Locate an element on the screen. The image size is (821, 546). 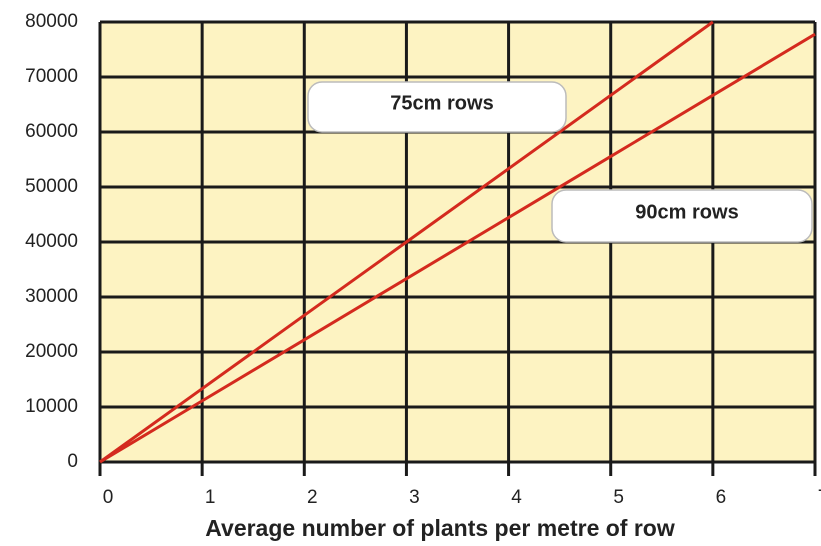
y-tick-label: 80000 is located at coordinates (51, 21).